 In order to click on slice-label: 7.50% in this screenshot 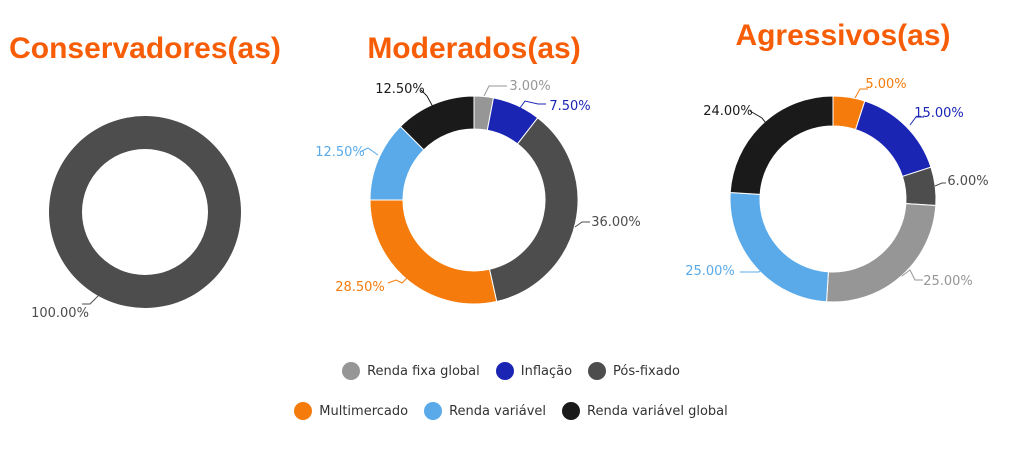, I will do `click(569, 106)`.